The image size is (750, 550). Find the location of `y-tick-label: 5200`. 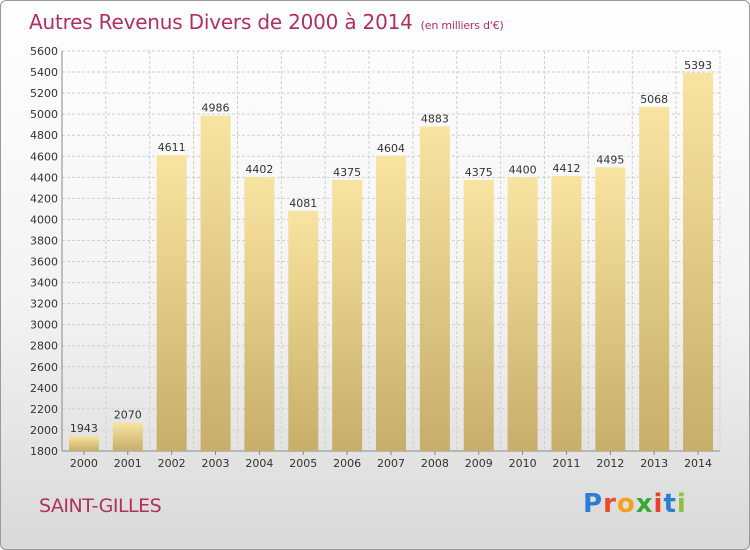

y-tick-label: 5200 is located at coordinates (44, 93).